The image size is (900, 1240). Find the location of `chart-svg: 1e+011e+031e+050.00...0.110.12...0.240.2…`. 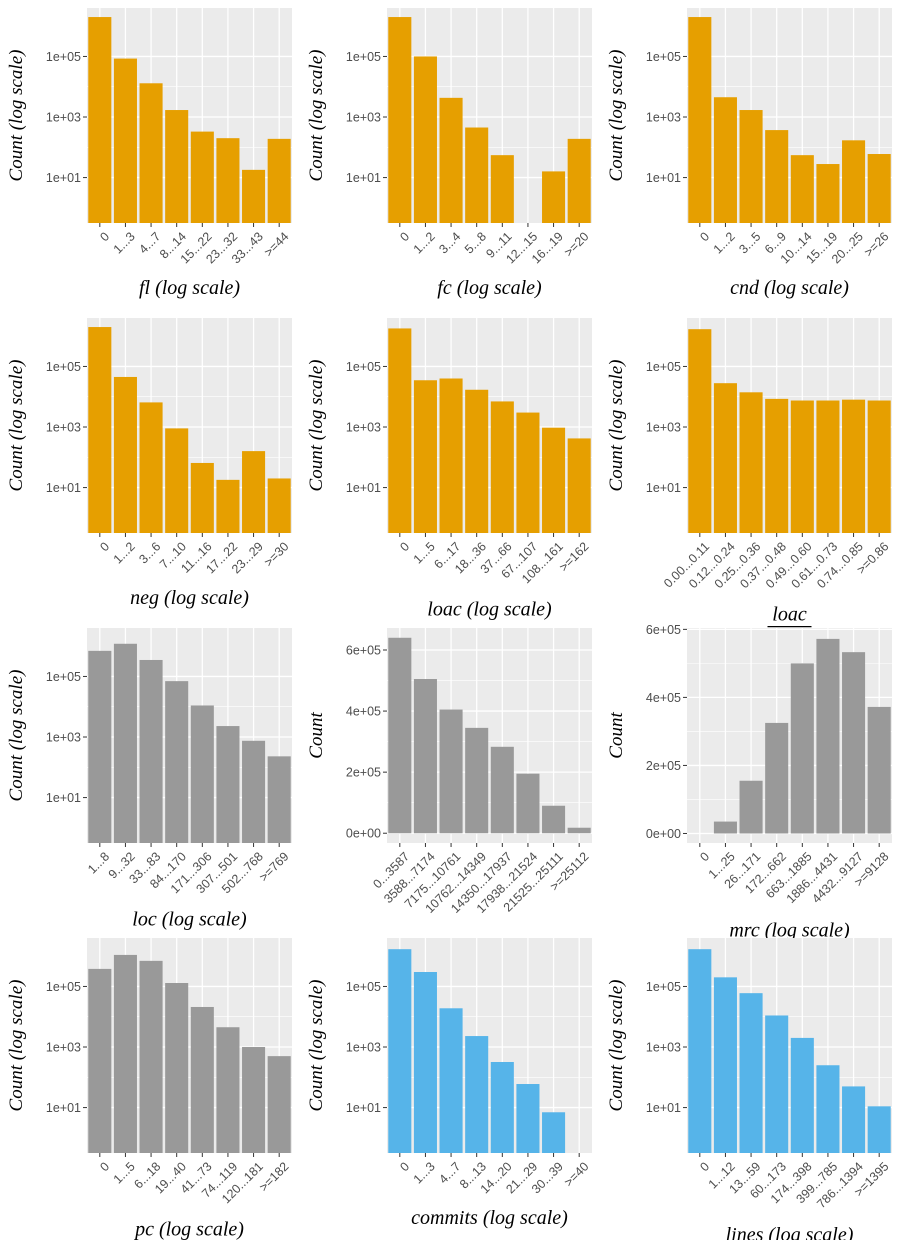

chart-svg: 1e+011e+031e+050.00...0.110.12...0.240.2… is located at coordinates (749, 485).